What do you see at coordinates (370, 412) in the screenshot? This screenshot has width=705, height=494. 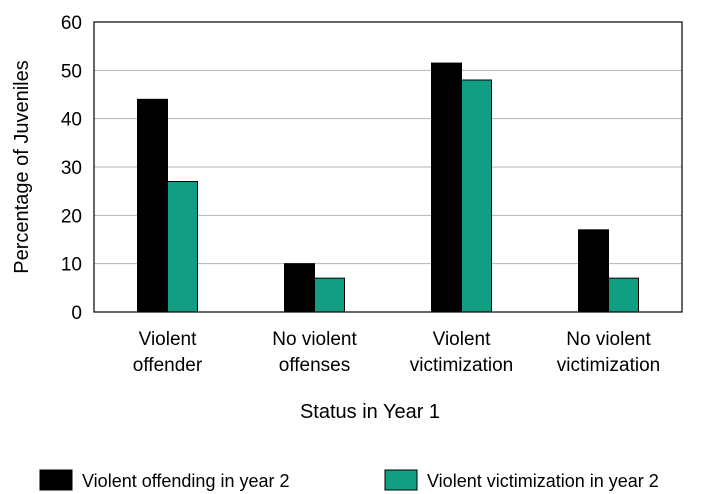 I see `x-axis-label: Status in Year 1` at bounding box center [370, 412].